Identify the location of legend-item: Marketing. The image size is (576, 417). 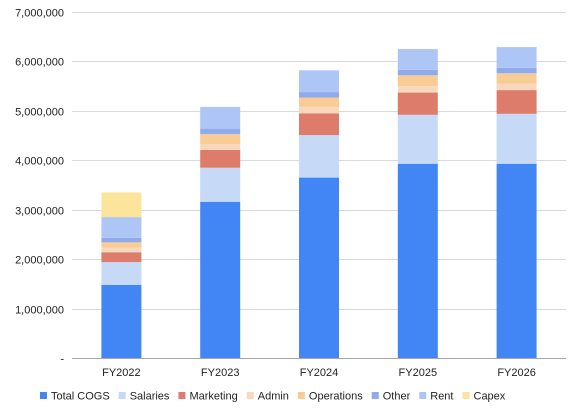
(208, 397).